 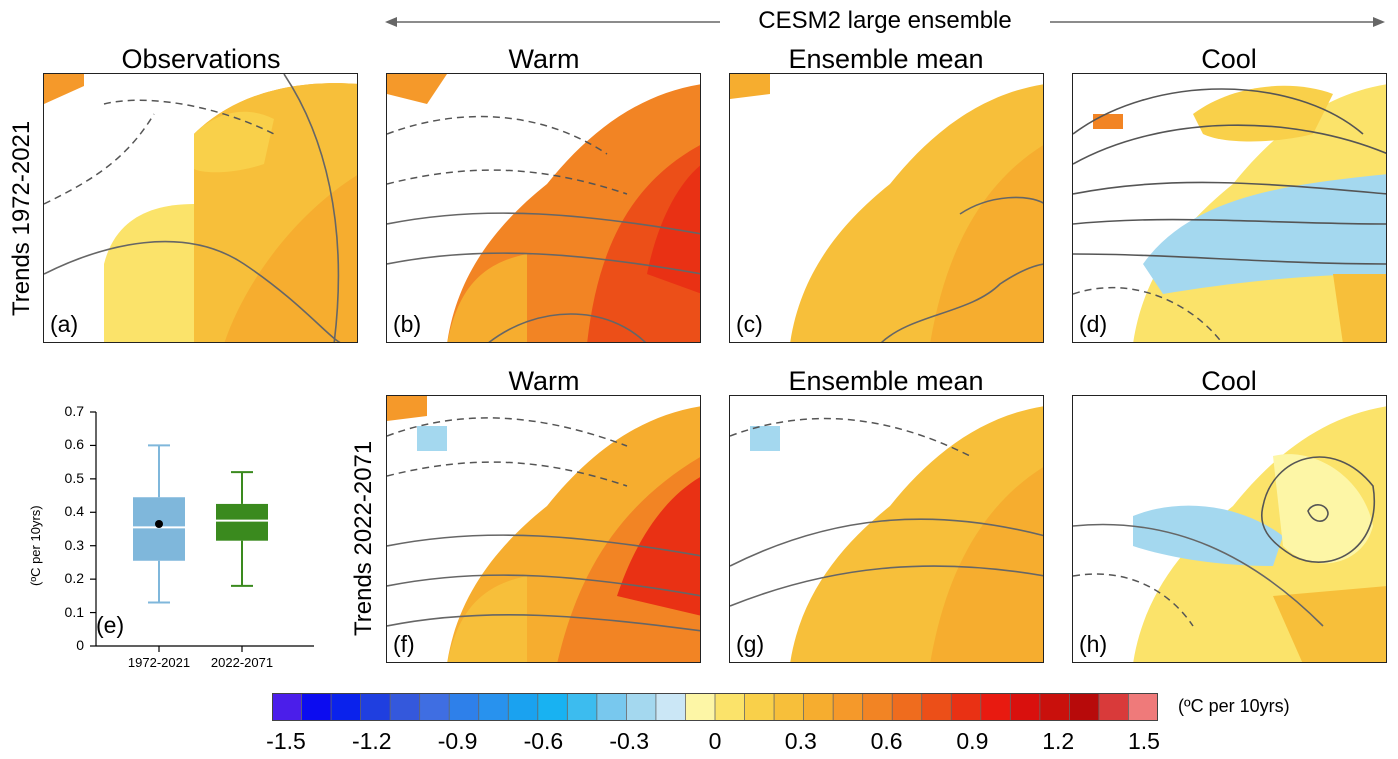 What do you see at coordinates (35, 545) in the screenshot?
I see `boxplot-ylabel: (ºC per 10yrs)` at bounding box center [35, 545].